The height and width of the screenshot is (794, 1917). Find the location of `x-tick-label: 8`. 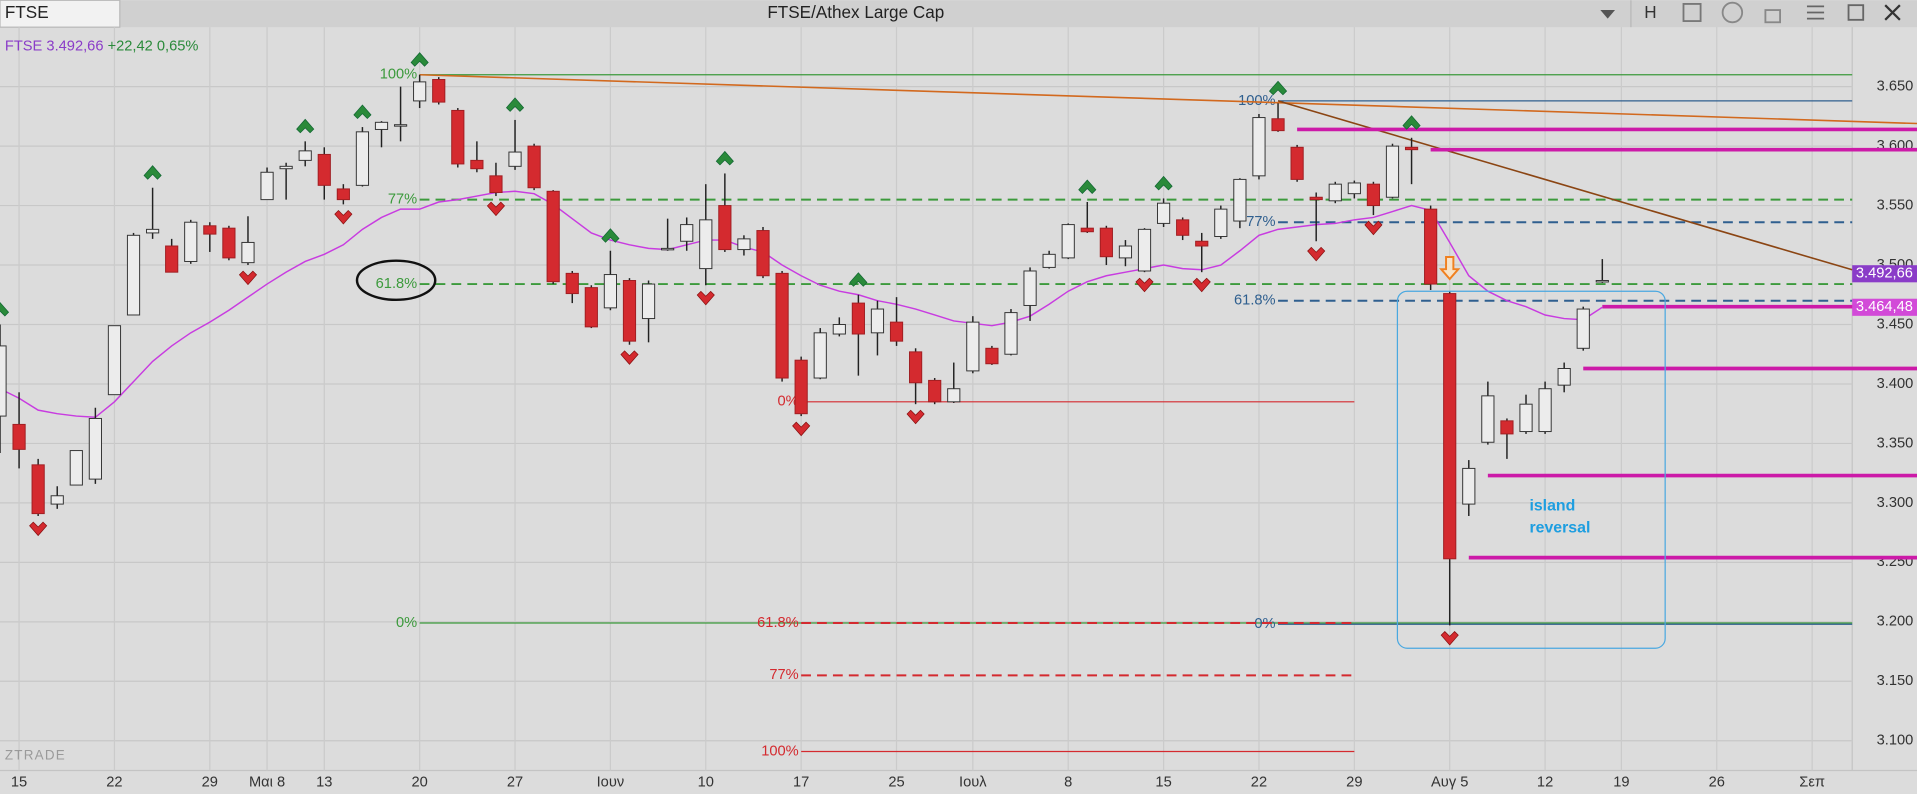

x-tick-label: 8 is located at coordinates (1068, 783).